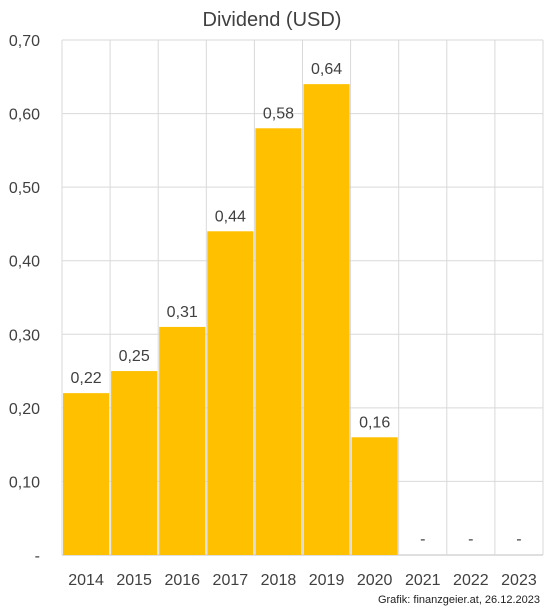 This screenshot has height=607, width=545. I want to click on data-label-2021: -, so click(422, 539).